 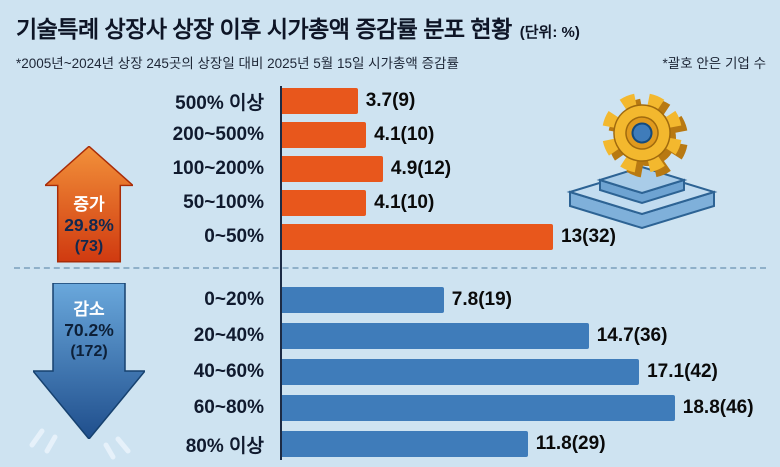 I want to click on page-title: 기술특례 상장사 상장 이후 시가총액 증감률 분포 현황, so click(x=264, y=29).